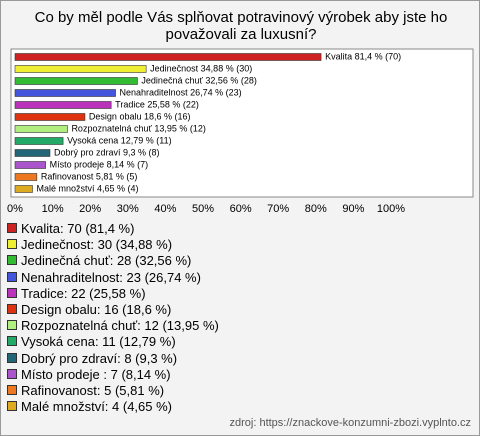 The height and width of the screenshot is (436, 480). I want to click on x-tick-label: 10%, so click(53, 209).